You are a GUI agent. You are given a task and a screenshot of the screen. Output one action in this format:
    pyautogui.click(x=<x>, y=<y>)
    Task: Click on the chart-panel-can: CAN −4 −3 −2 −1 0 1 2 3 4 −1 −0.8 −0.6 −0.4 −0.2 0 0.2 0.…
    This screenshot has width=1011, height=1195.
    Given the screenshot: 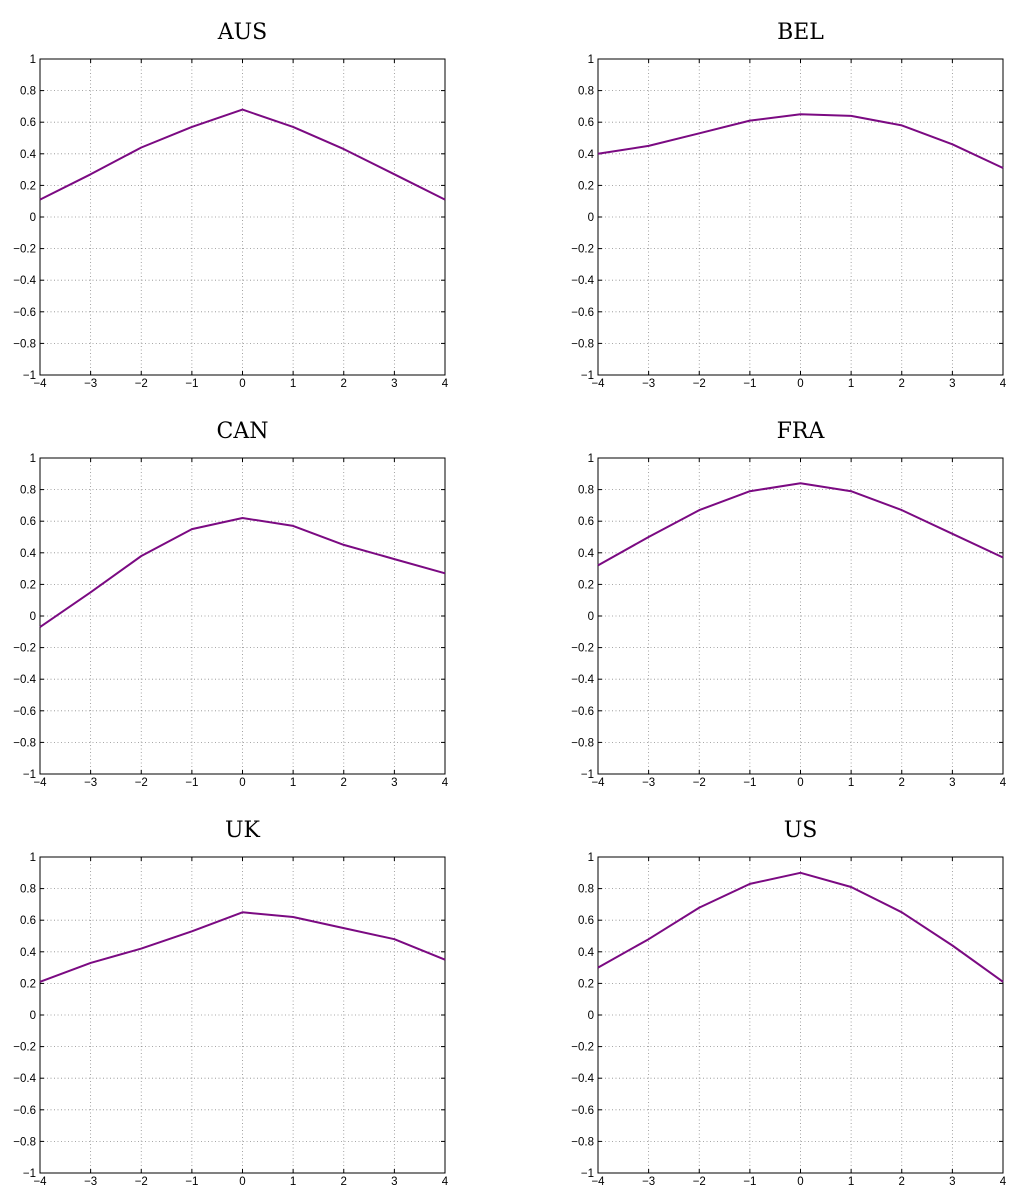 What is the action you would take?
    pyautogui.click(x=231, y=604)
    